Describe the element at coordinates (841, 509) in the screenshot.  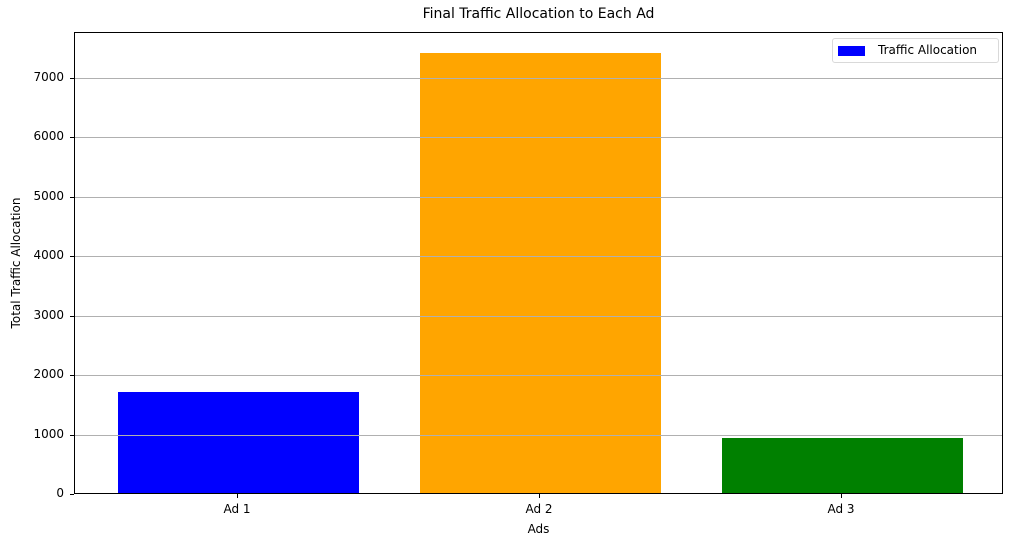
I see `x-tick-label: Ad 3` at that location.